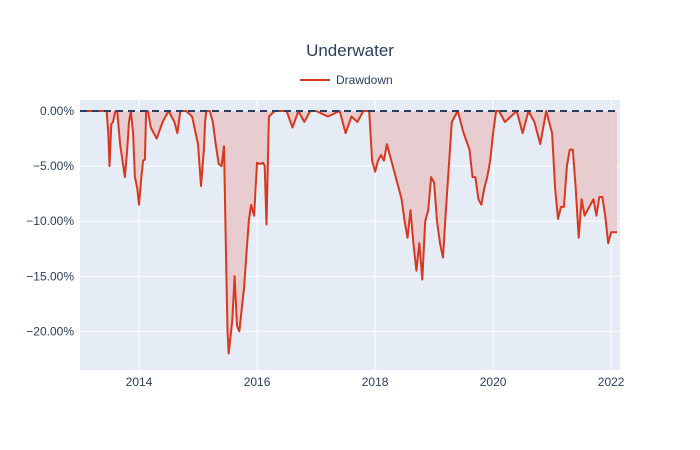 This screenshot has width=700, height=450. What do you see at coordinates (50, 276) in the screenshot?
I see `y-tick-label: −15.00%` at bounding box center [50, 276].